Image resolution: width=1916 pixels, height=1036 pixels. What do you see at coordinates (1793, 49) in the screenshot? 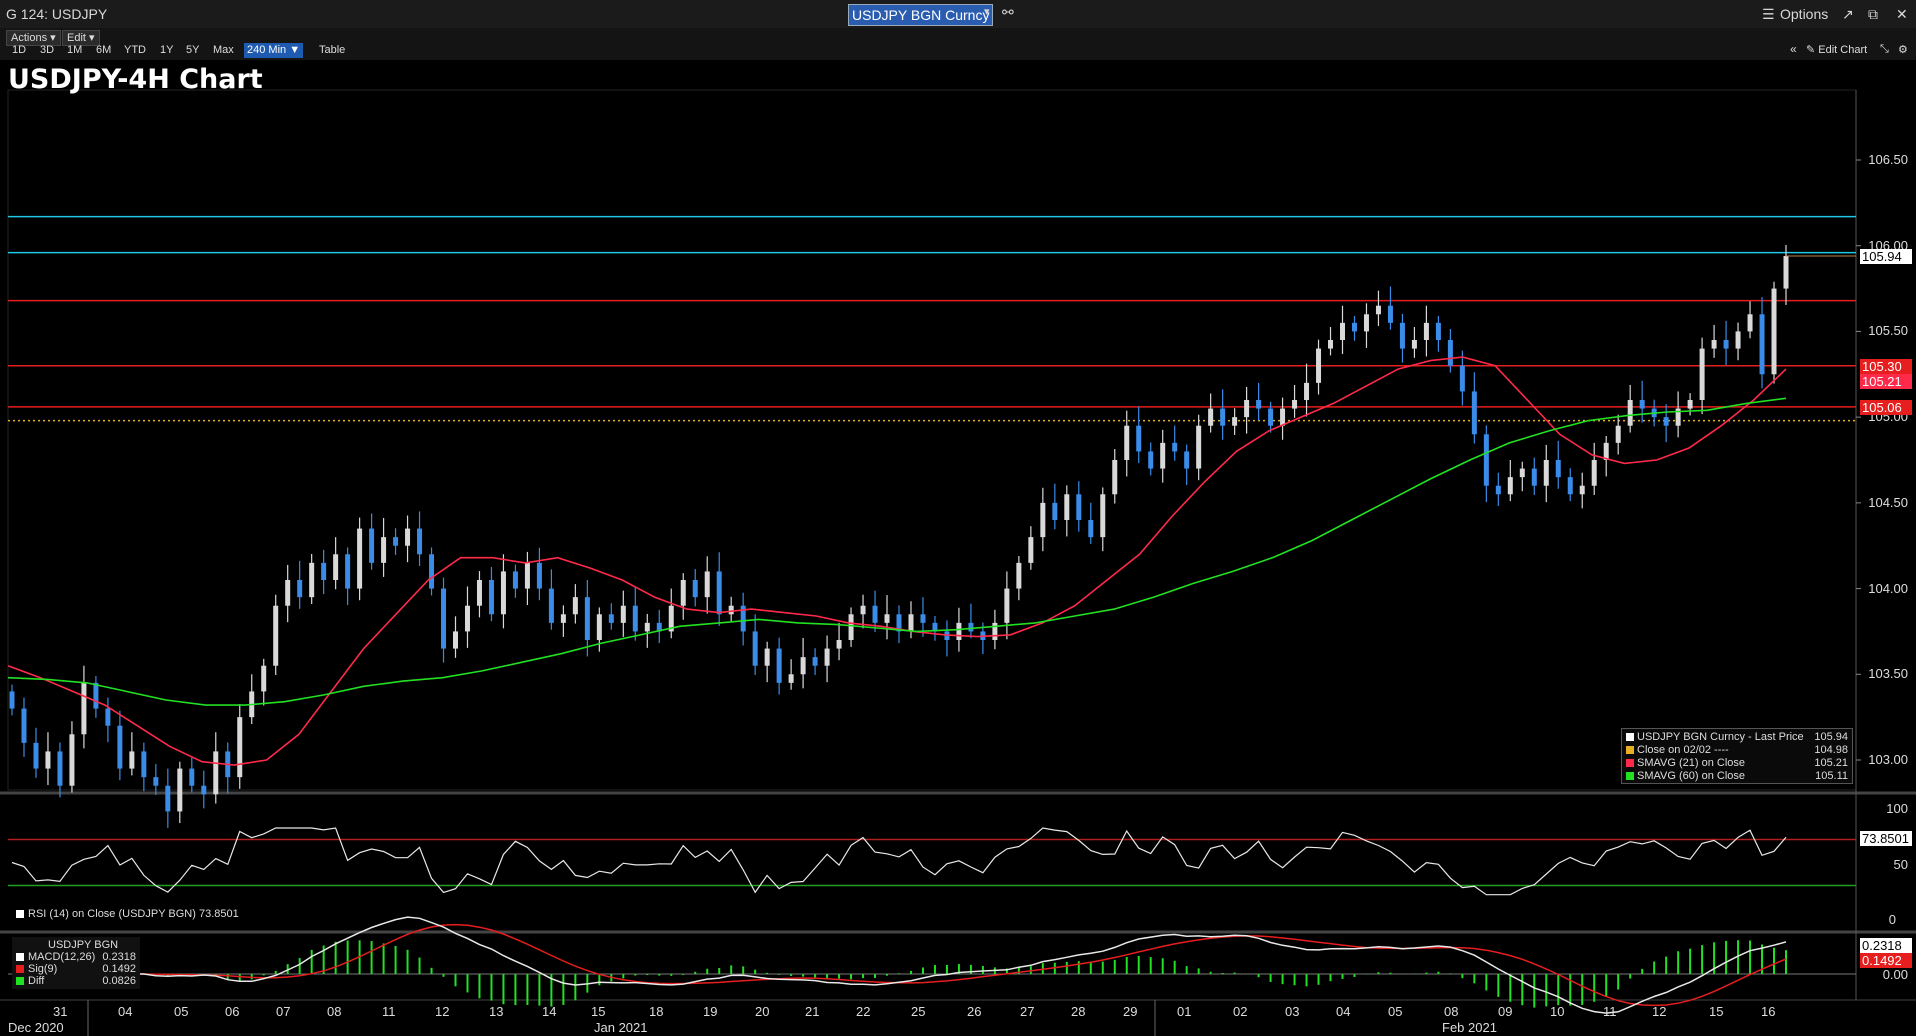
I see `collapse-icon: «` at bounding box center [1793, 49].